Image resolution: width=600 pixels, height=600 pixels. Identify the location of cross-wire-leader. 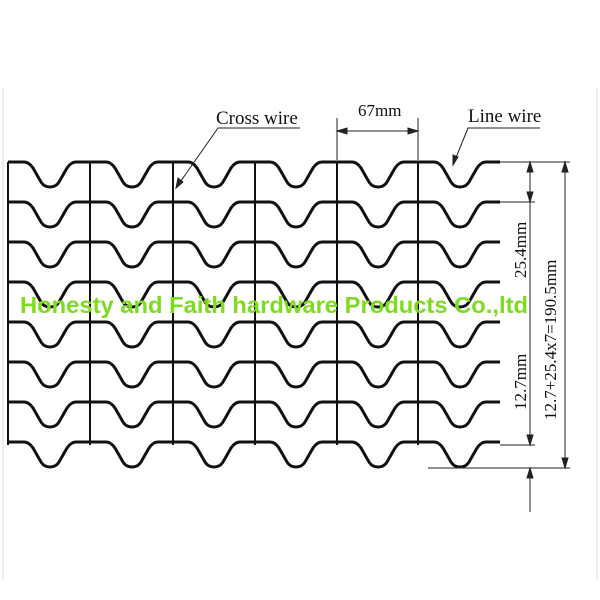
(237, 158).